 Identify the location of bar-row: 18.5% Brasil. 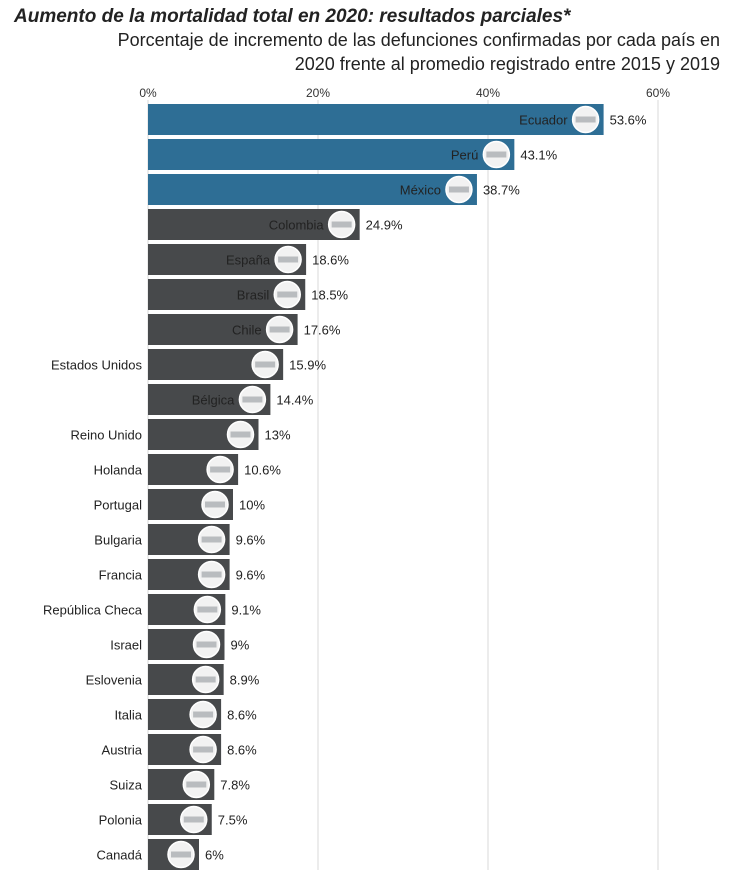
(248, 294).